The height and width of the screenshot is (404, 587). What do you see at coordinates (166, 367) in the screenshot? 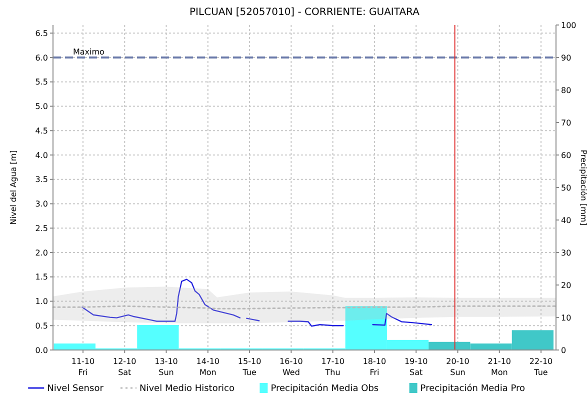
I see `x-tick-label: 13-10 Sun` at bounding box center [166, 367].